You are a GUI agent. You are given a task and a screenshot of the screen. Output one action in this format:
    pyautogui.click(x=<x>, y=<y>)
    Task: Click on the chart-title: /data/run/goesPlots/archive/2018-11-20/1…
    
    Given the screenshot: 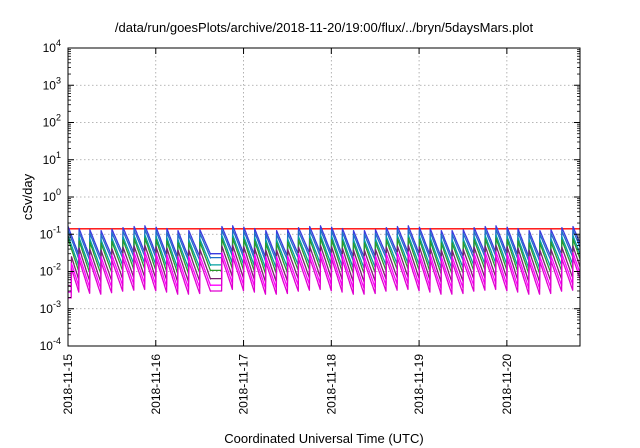 What is the action you would take?
    pyautogui.click(x=324, y=27)
    